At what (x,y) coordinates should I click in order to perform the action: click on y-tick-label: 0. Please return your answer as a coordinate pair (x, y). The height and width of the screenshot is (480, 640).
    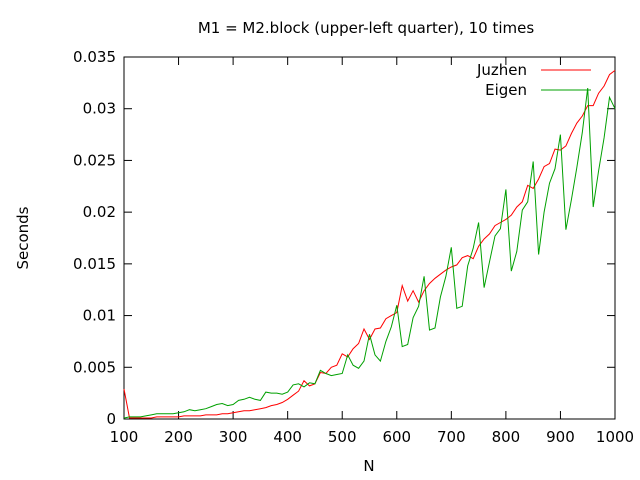
    Looking at the image, I should click on (111, 419).